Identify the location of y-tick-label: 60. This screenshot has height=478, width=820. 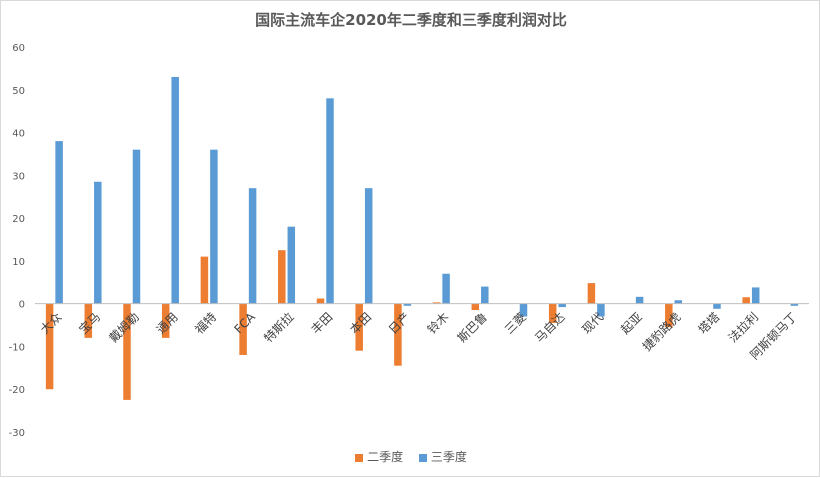
(18, 48).